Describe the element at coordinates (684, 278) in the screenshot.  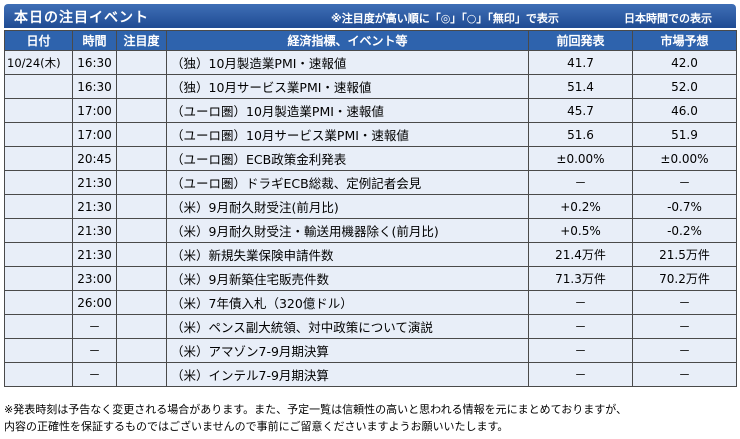
I see `forecast-value-cell: 70.2万件` at that location.